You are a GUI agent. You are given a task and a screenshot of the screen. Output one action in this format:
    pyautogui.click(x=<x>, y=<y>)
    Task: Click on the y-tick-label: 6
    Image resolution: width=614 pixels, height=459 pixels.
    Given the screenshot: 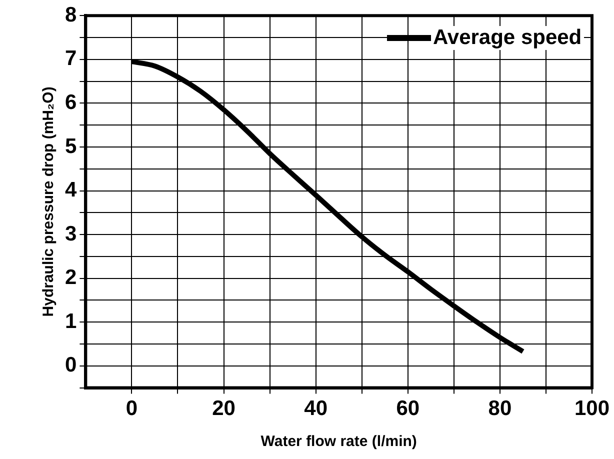 What is the action you would take?
    pyautogui.click(x=70, y=102)
    